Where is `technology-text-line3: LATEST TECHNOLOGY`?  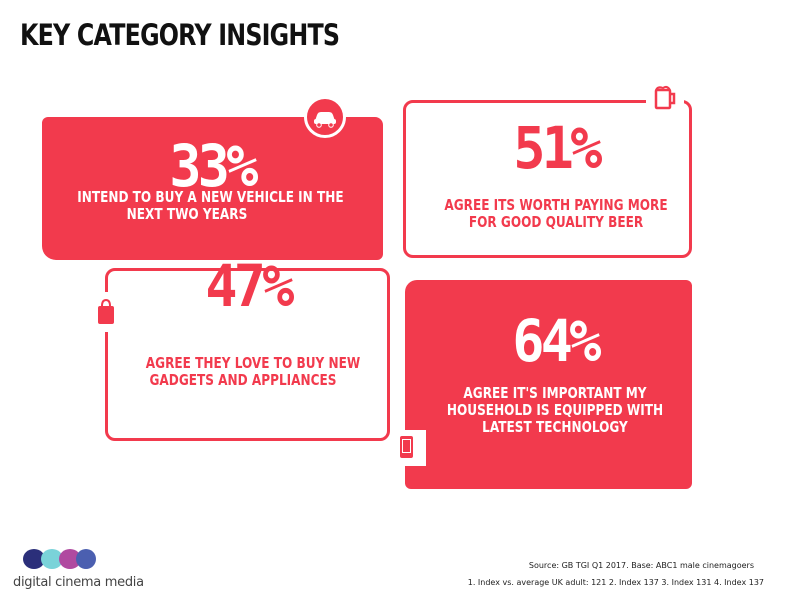 technology-text-line3: LATEST TECHNOLOGY is located at coordinates (555, 427).